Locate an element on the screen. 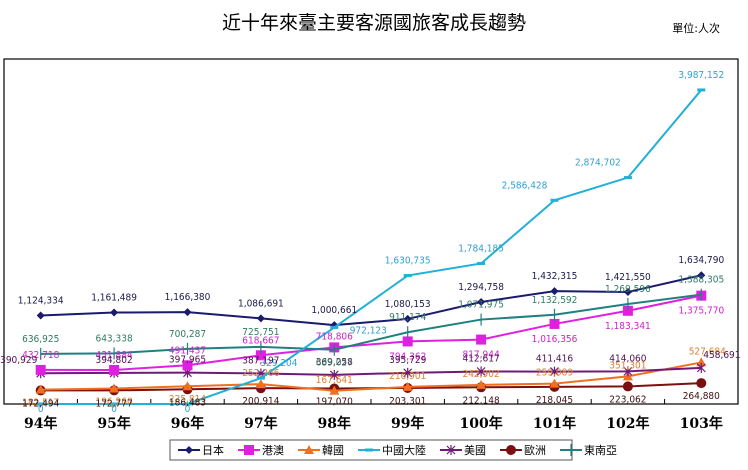 This screenshot has width=748, height=470. data-label: 387,197 is located at coordinates (260, 361).